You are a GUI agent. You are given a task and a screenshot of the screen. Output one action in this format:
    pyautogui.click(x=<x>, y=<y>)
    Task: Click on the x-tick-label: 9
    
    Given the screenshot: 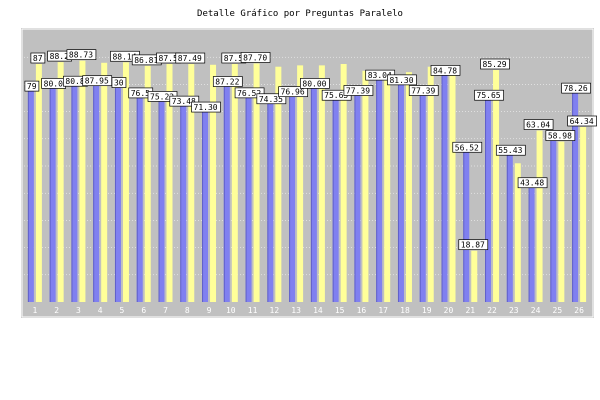 What is the action you would take?
    pyautogui.click(x=209, y=310)
    